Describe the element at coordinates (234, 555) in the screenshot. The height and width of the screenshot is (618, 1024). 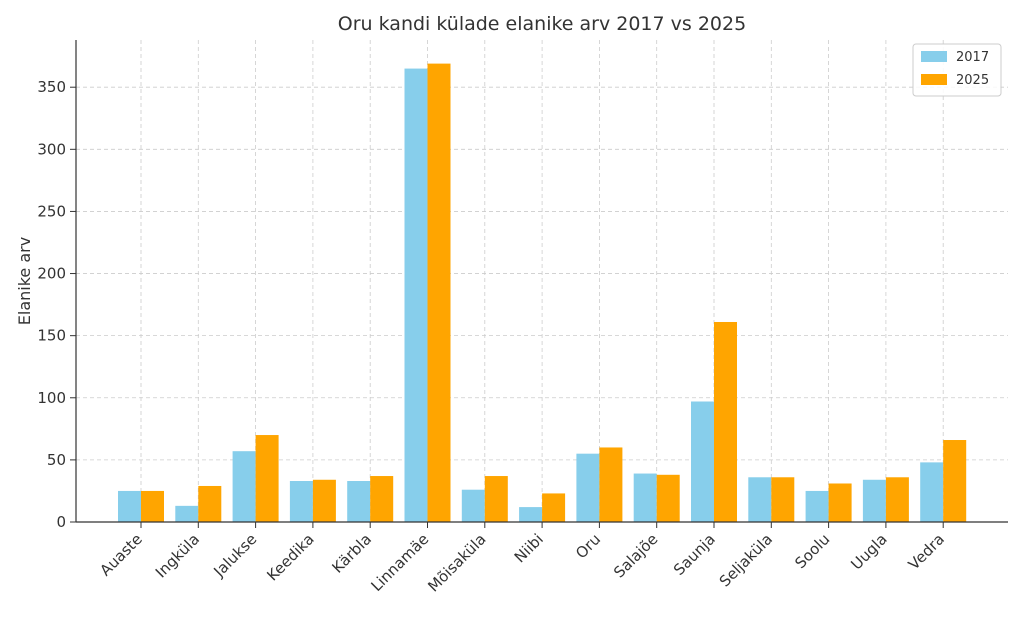
I see `x-tick-label: Jalukse` at that location.